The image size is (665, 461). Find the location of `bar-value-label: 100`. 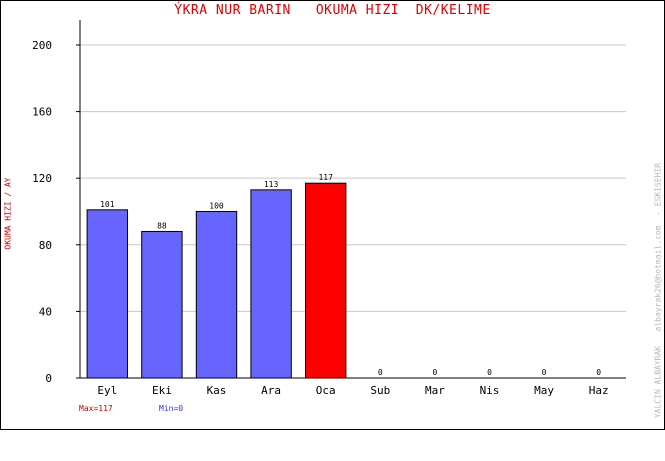

bar-value-label: 100 is located at coordinates (216, 205).